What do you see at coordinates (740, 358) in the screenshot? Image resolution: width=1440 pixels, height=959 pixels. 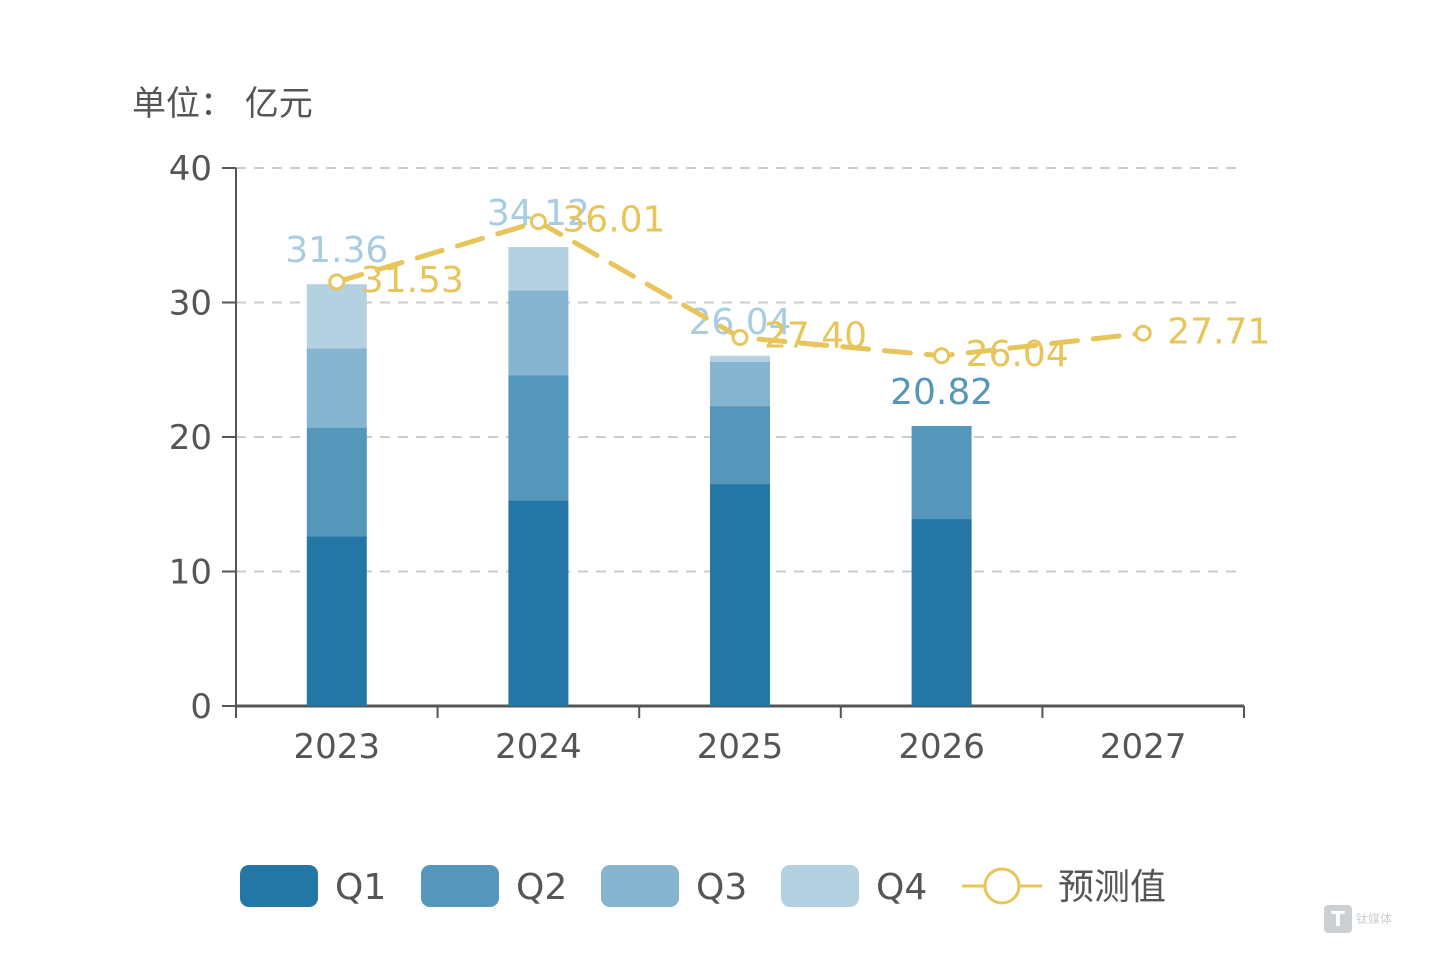 I see `bar-q4-2025` at bounding box center [740, 358].